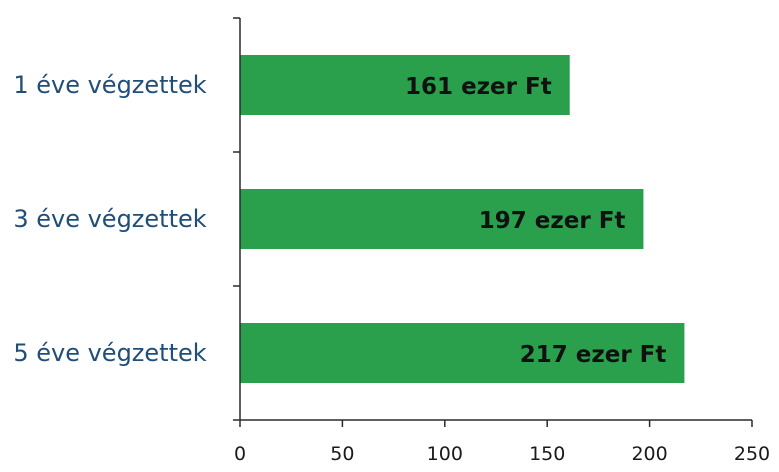  Describe the element at coordinates (342, 454) in the screenshot. I see `x-tick-label: 50` at that location.